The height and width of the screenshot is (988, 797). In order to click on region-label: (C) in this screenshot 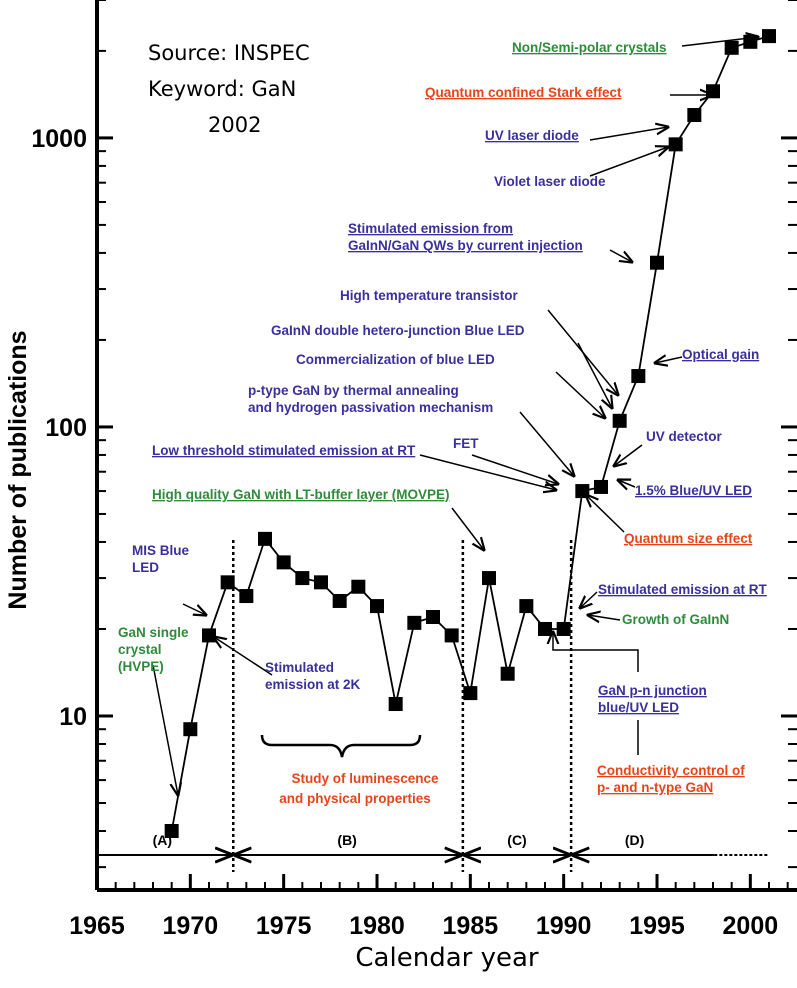, I will do `click(516, 840)`.